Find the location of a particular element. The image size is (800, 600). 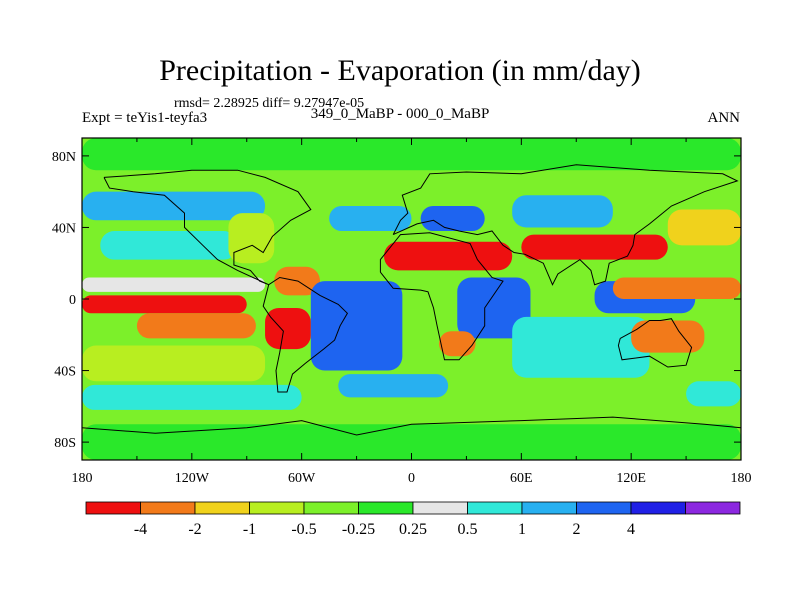

stats-label: rmsd= 2.28925 diff= 9.27947e-05 is located at coordinates (269, 103).